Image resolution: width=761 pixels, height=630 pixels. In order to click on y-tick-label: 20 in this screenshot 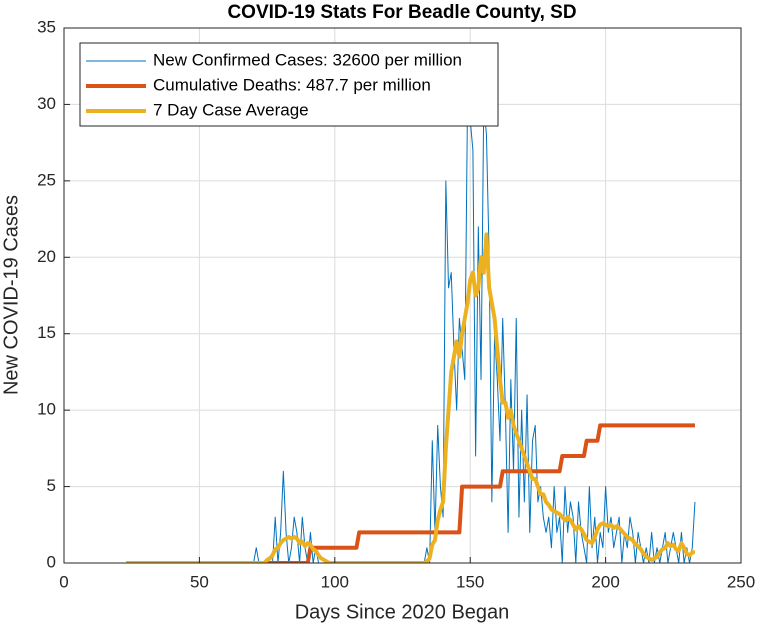, I will do `click(46, 256)`.